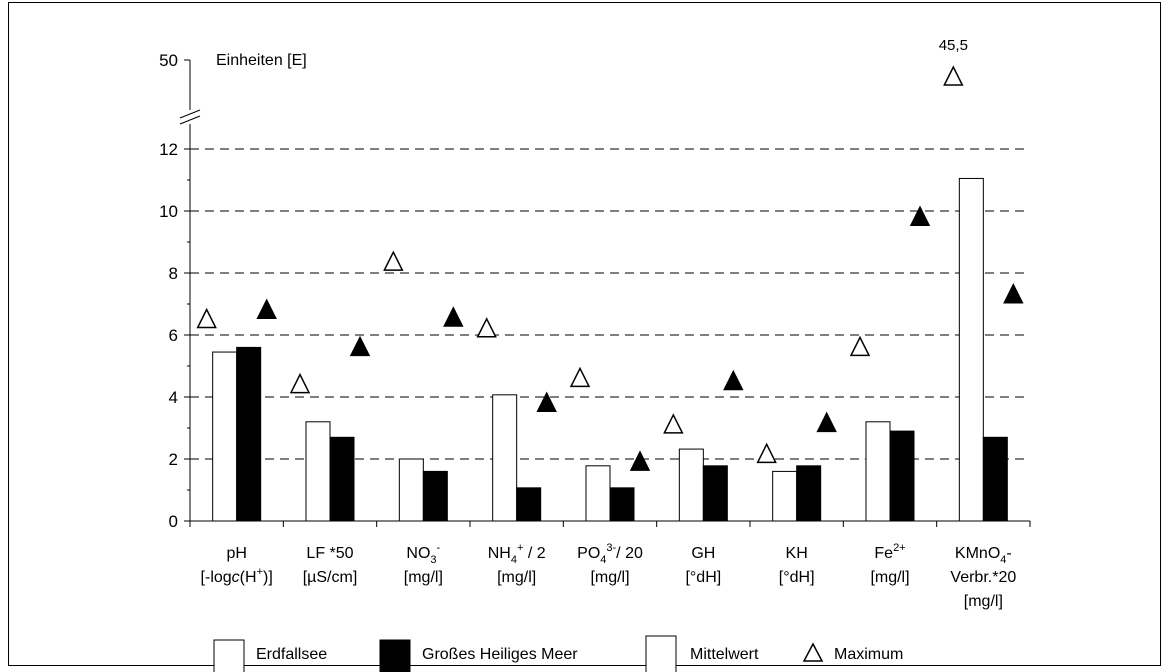  Describe the element at coordinates (516, 577) in the screenshot. I see `x-label-3: [mg/l]` at that location.